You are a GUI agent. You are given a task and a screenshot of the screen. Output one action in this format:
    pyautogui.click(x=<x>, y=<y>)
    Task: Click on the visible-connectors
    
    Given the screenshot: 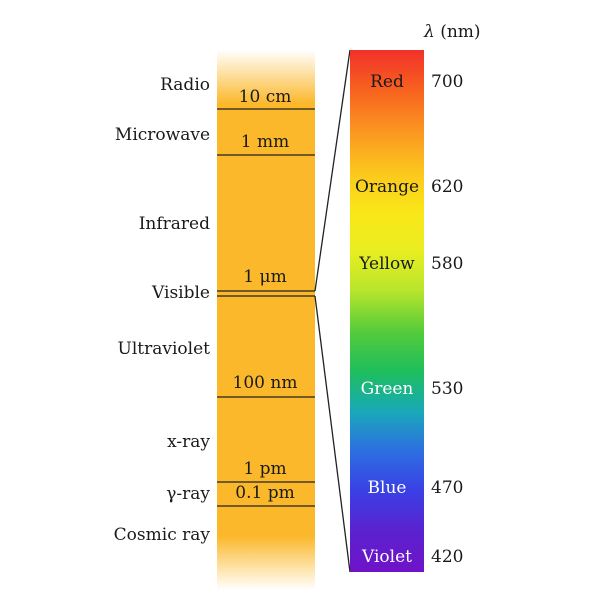 What is the action you would take?
    pyautogui.click(x=332, y=311)
    